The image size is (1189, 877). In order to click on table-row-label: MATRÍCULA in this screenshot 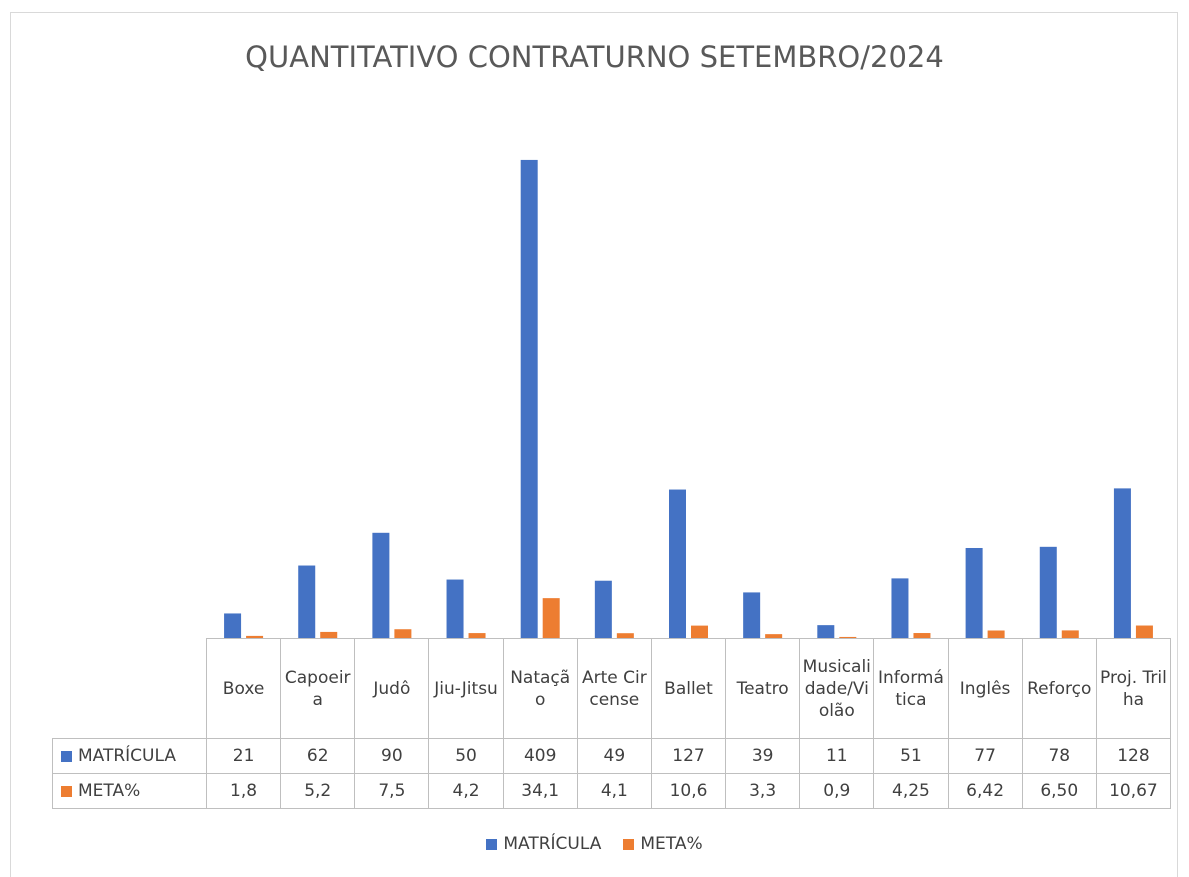, I will do `click(129, 756)`.